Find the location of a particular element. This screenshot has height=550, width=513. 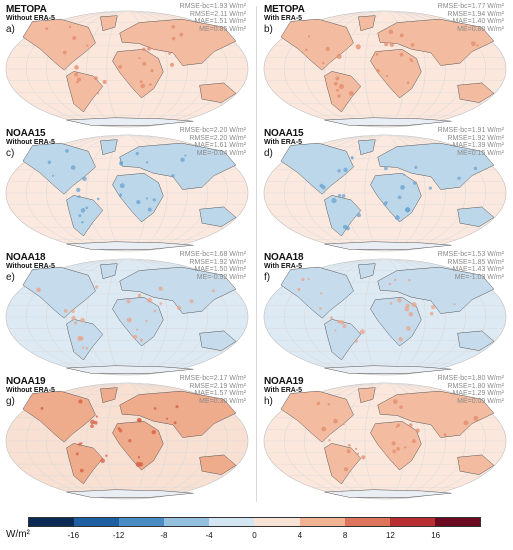

satellite-title: NOAA15 is located at coordinates (26, 133).